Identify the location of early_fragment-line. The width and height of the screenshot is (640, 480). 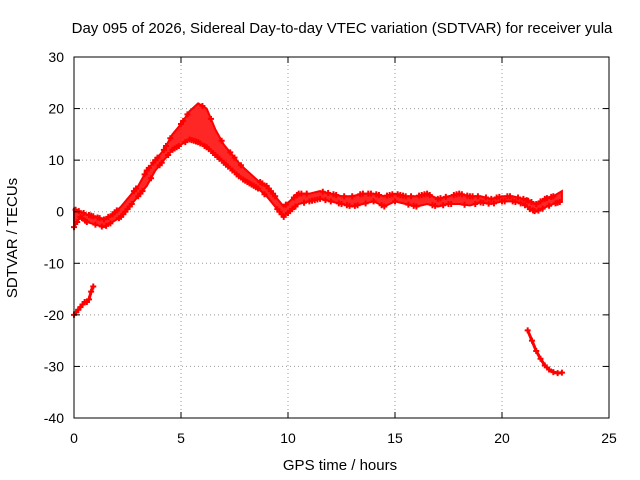
(83, 300).